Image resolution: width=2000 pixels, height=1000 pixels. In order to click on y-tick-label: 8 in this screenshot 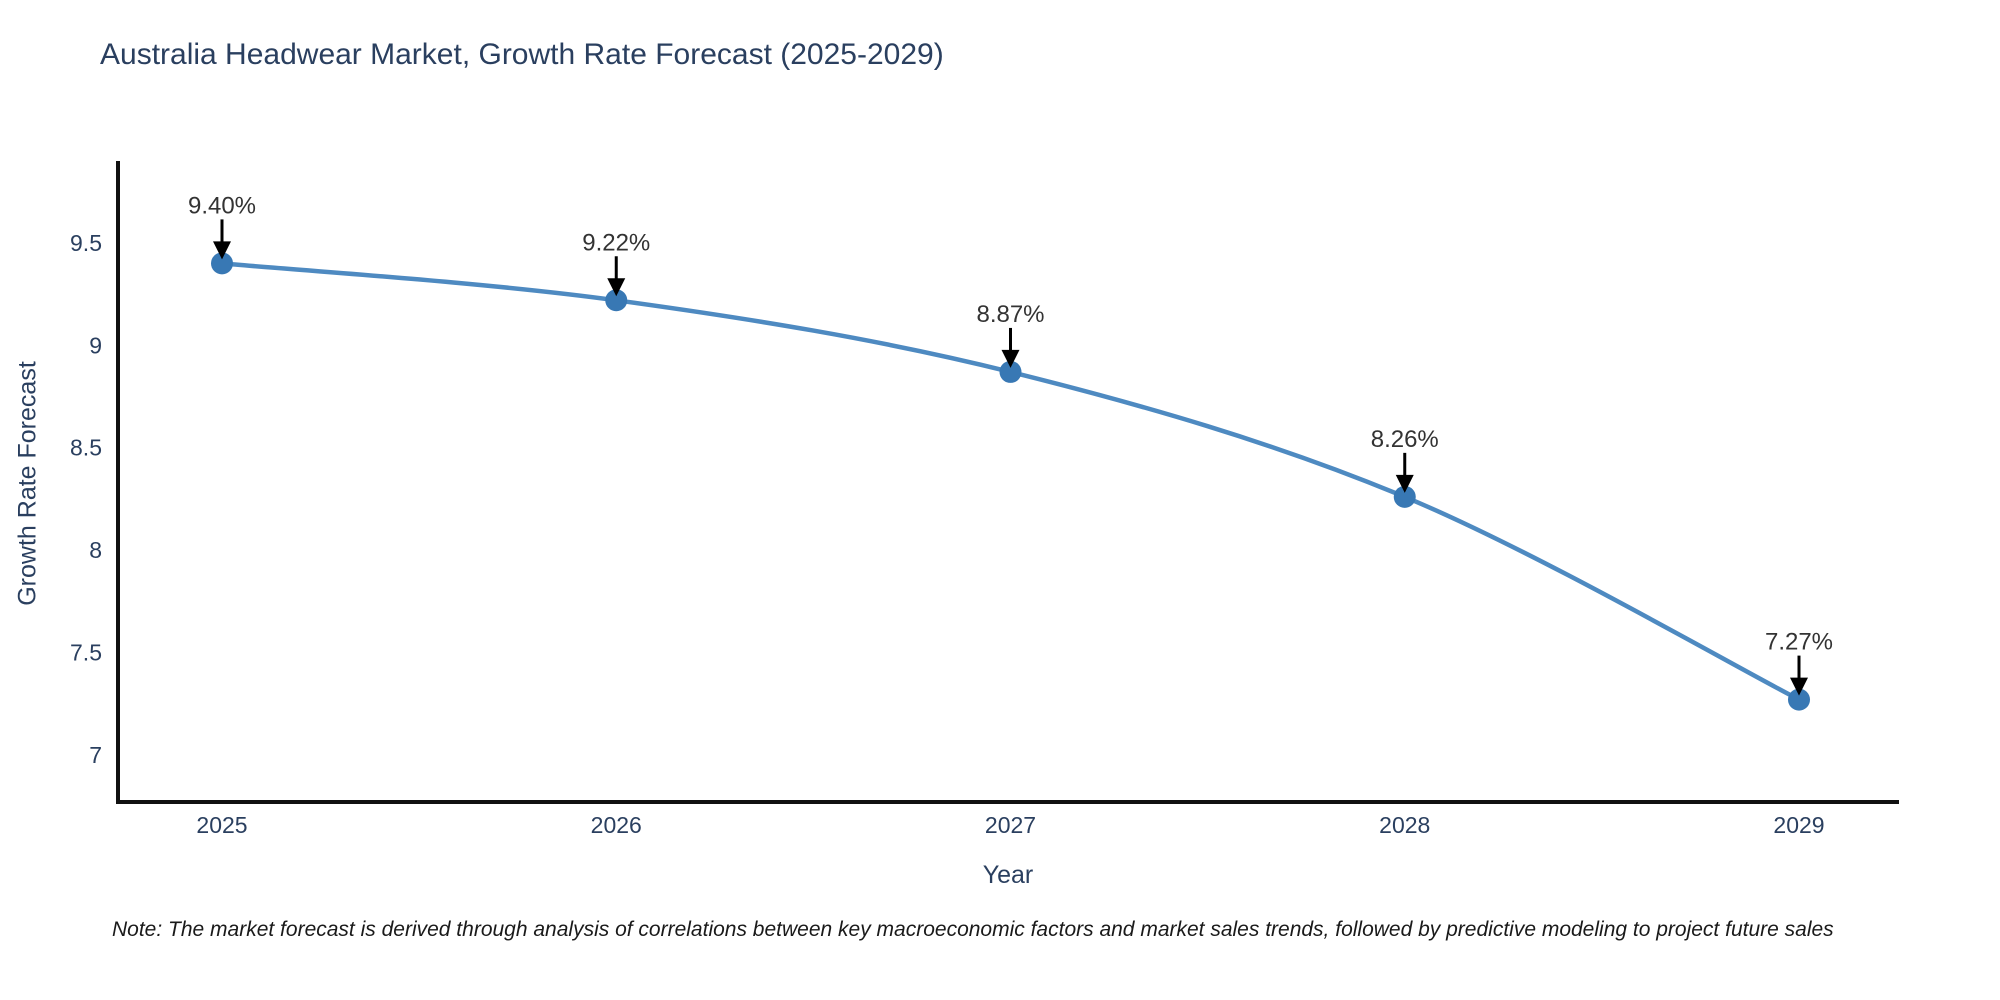, I will do `click(95, 550)`.